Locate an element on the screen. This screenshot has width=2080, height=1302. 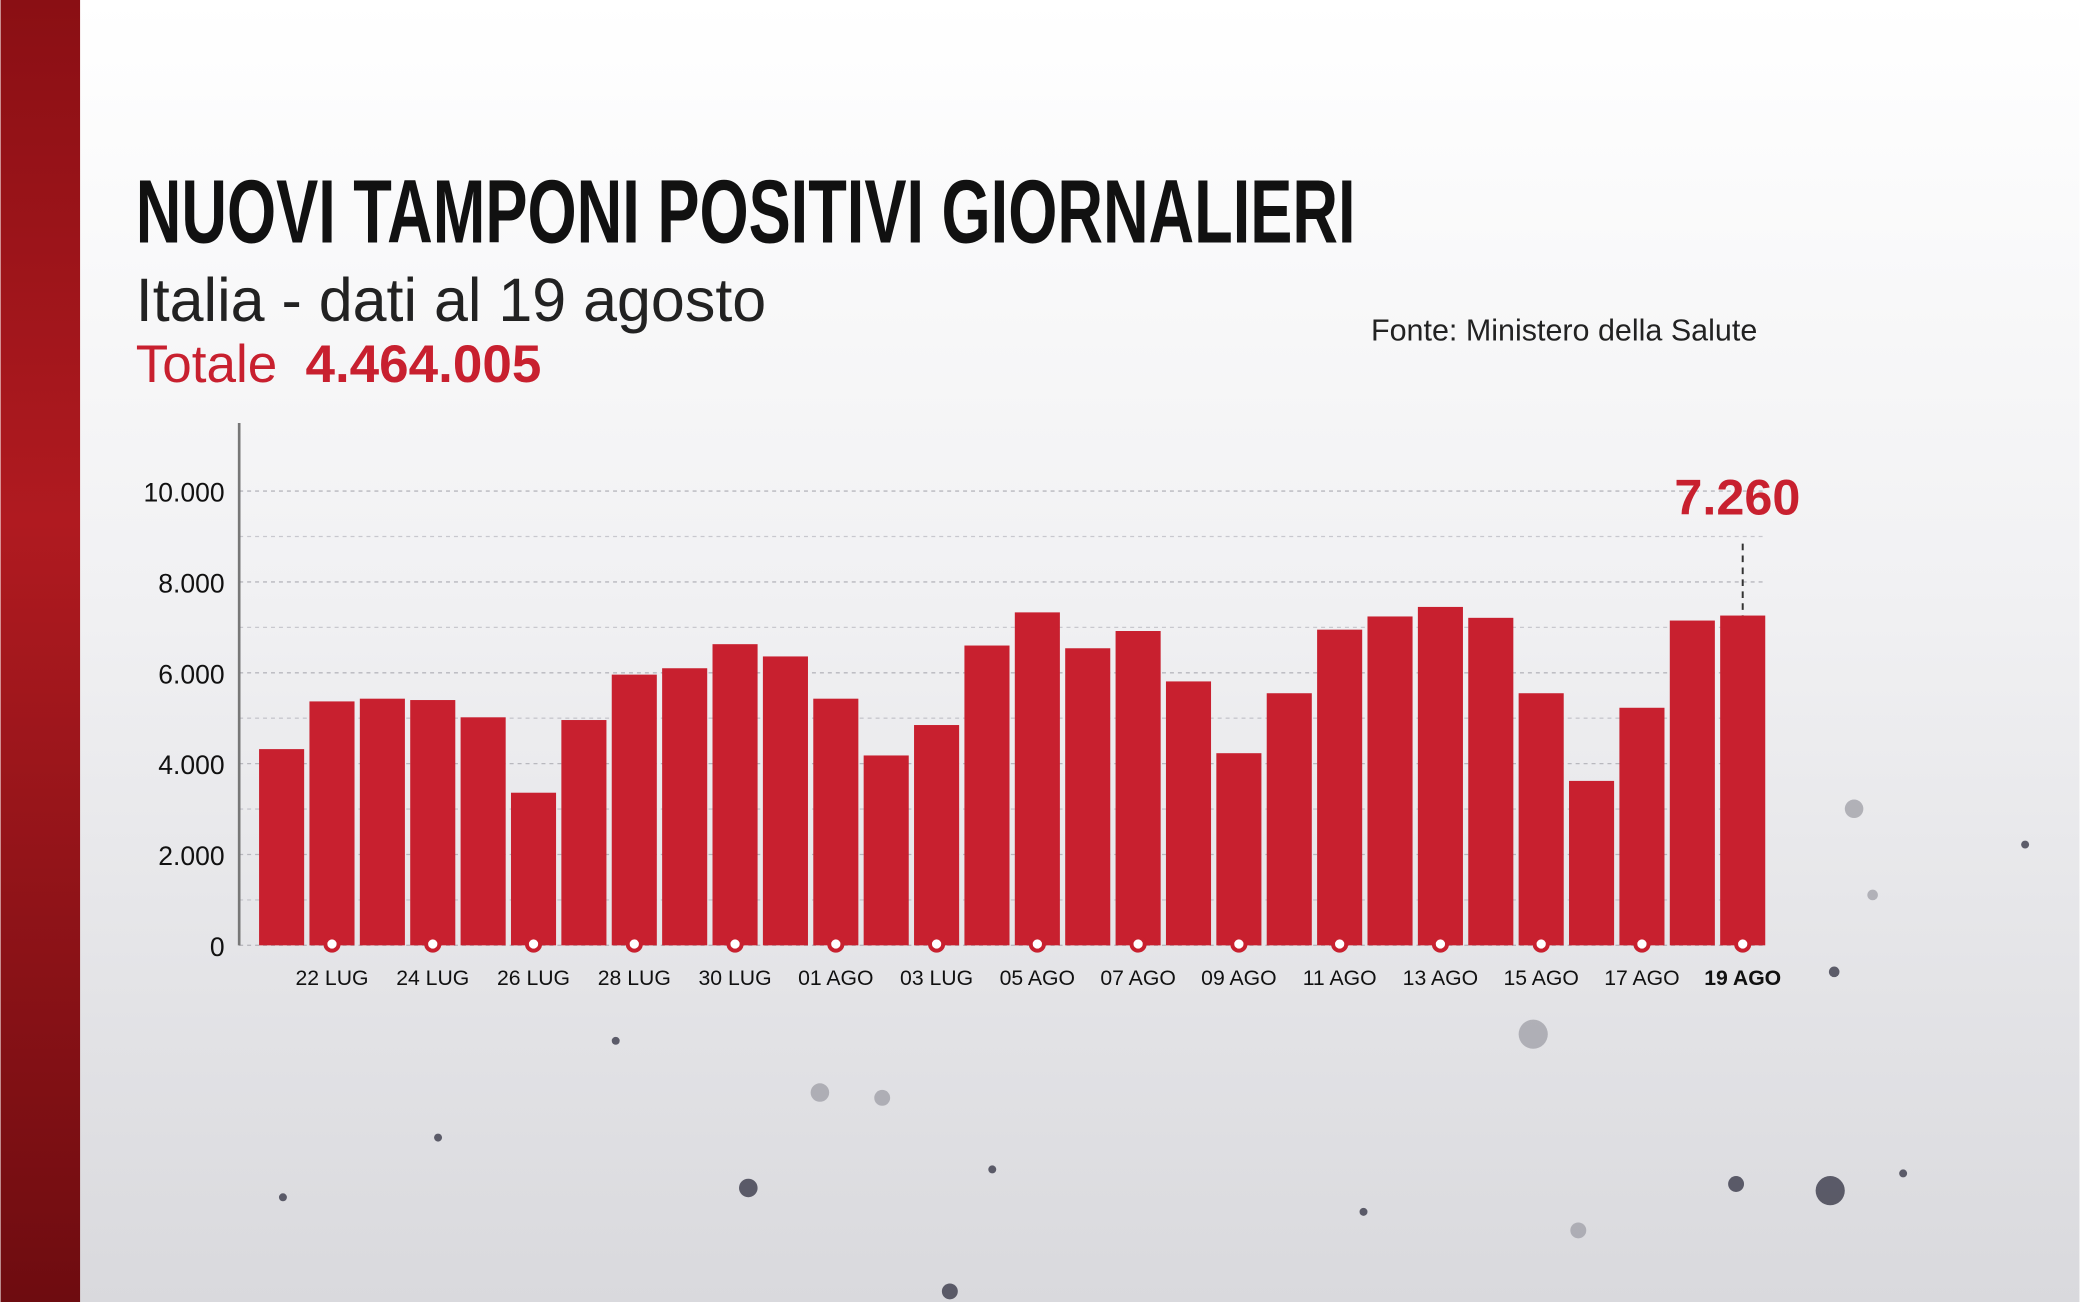
y-tick-label: 10.000 is located at coordinates (184, 493).